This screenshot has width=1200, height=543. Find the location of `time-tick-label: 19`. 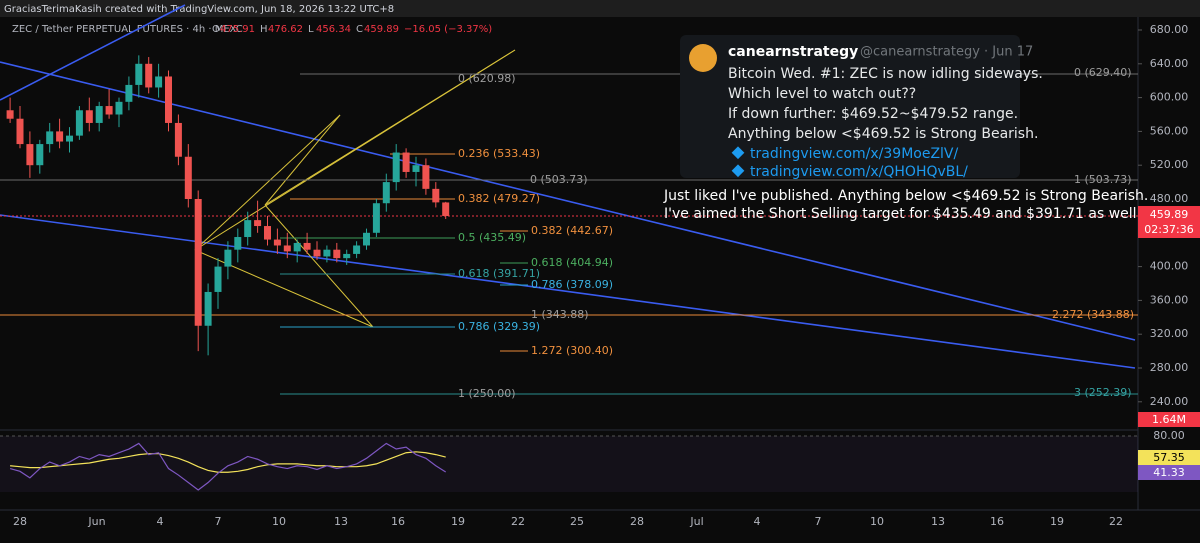

time-tick-label: 19 is located at coordinates (1057, 521).